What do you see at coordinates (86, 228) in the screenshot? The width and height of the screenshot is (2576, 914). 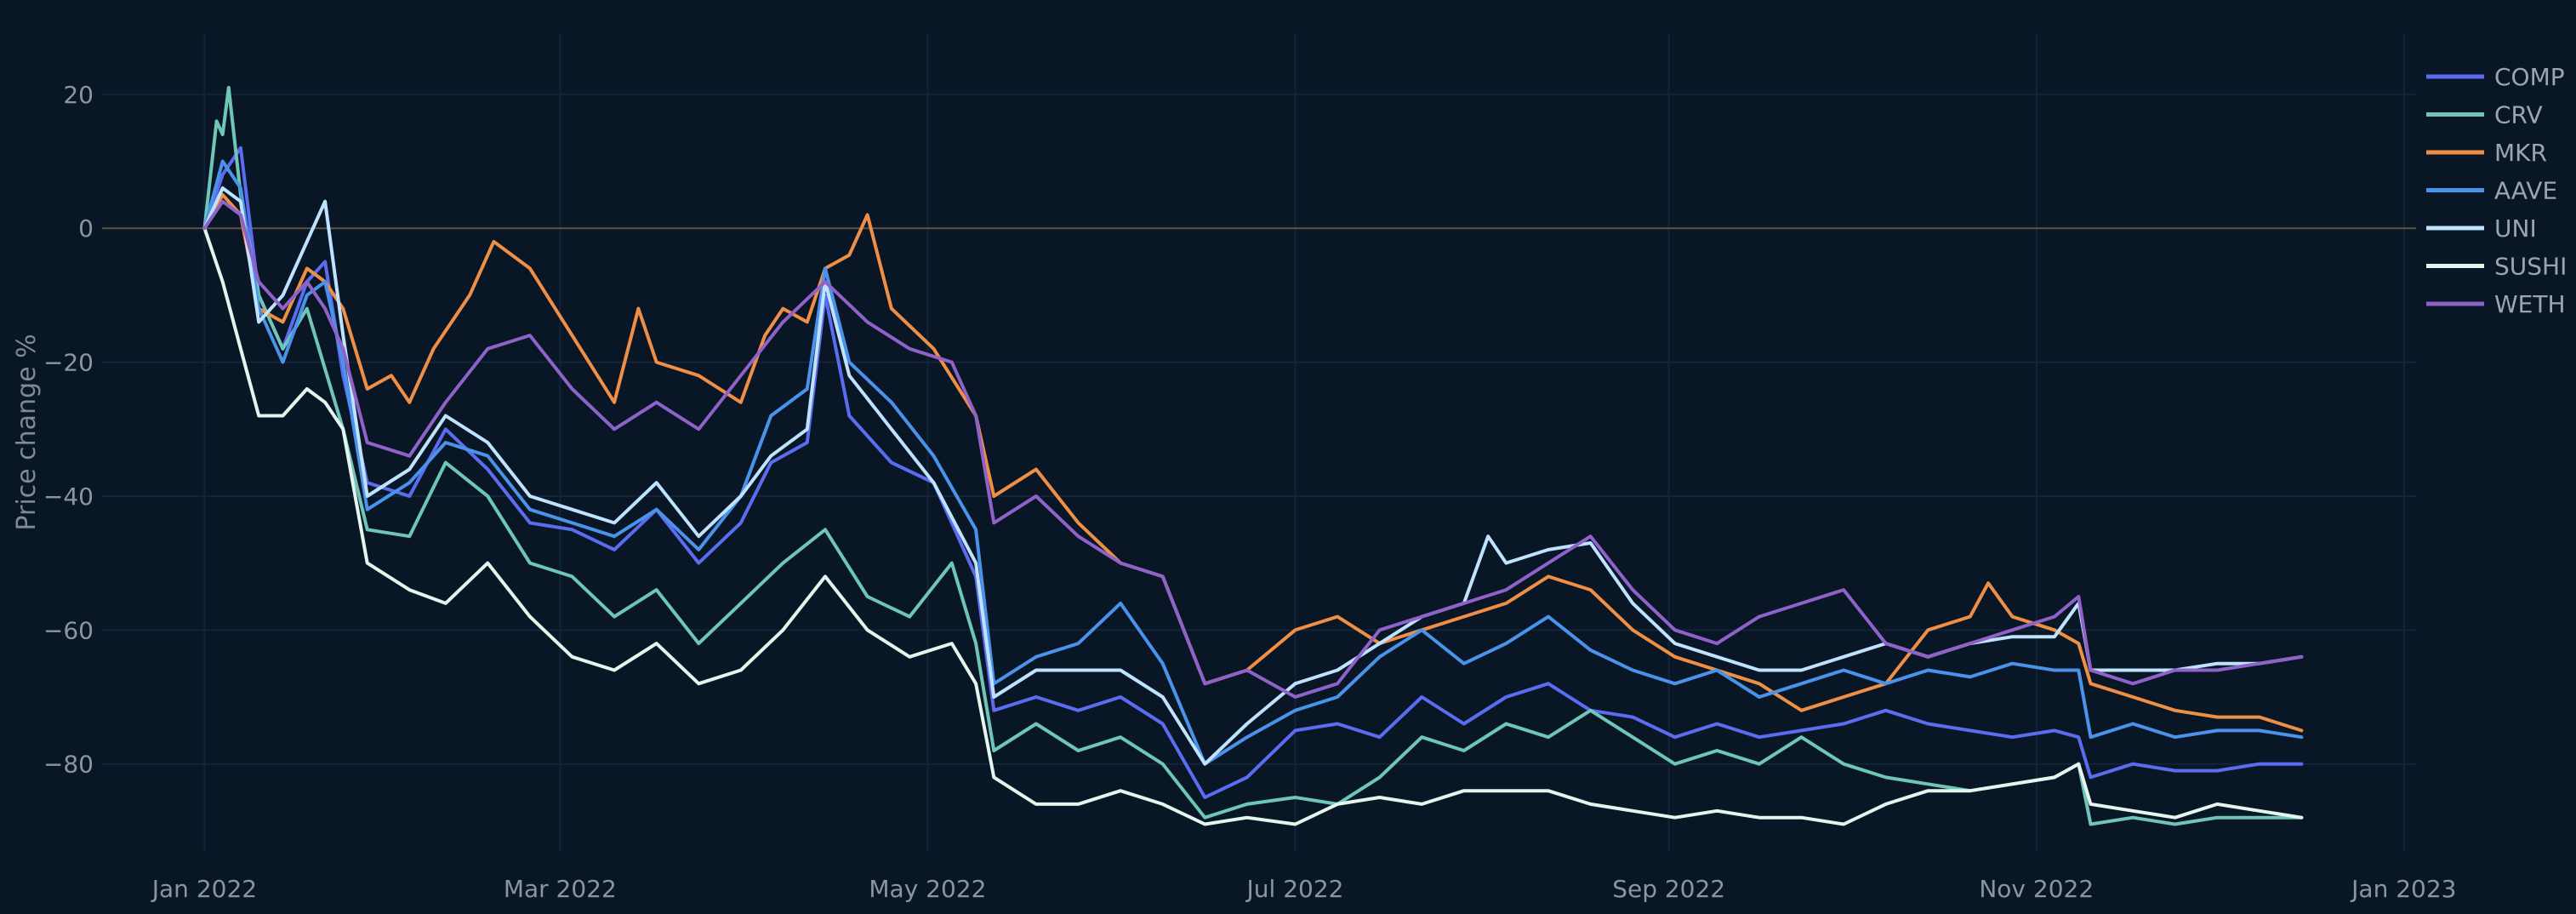 I see `y-tick-label: 0` at bounding box center [86, 228].